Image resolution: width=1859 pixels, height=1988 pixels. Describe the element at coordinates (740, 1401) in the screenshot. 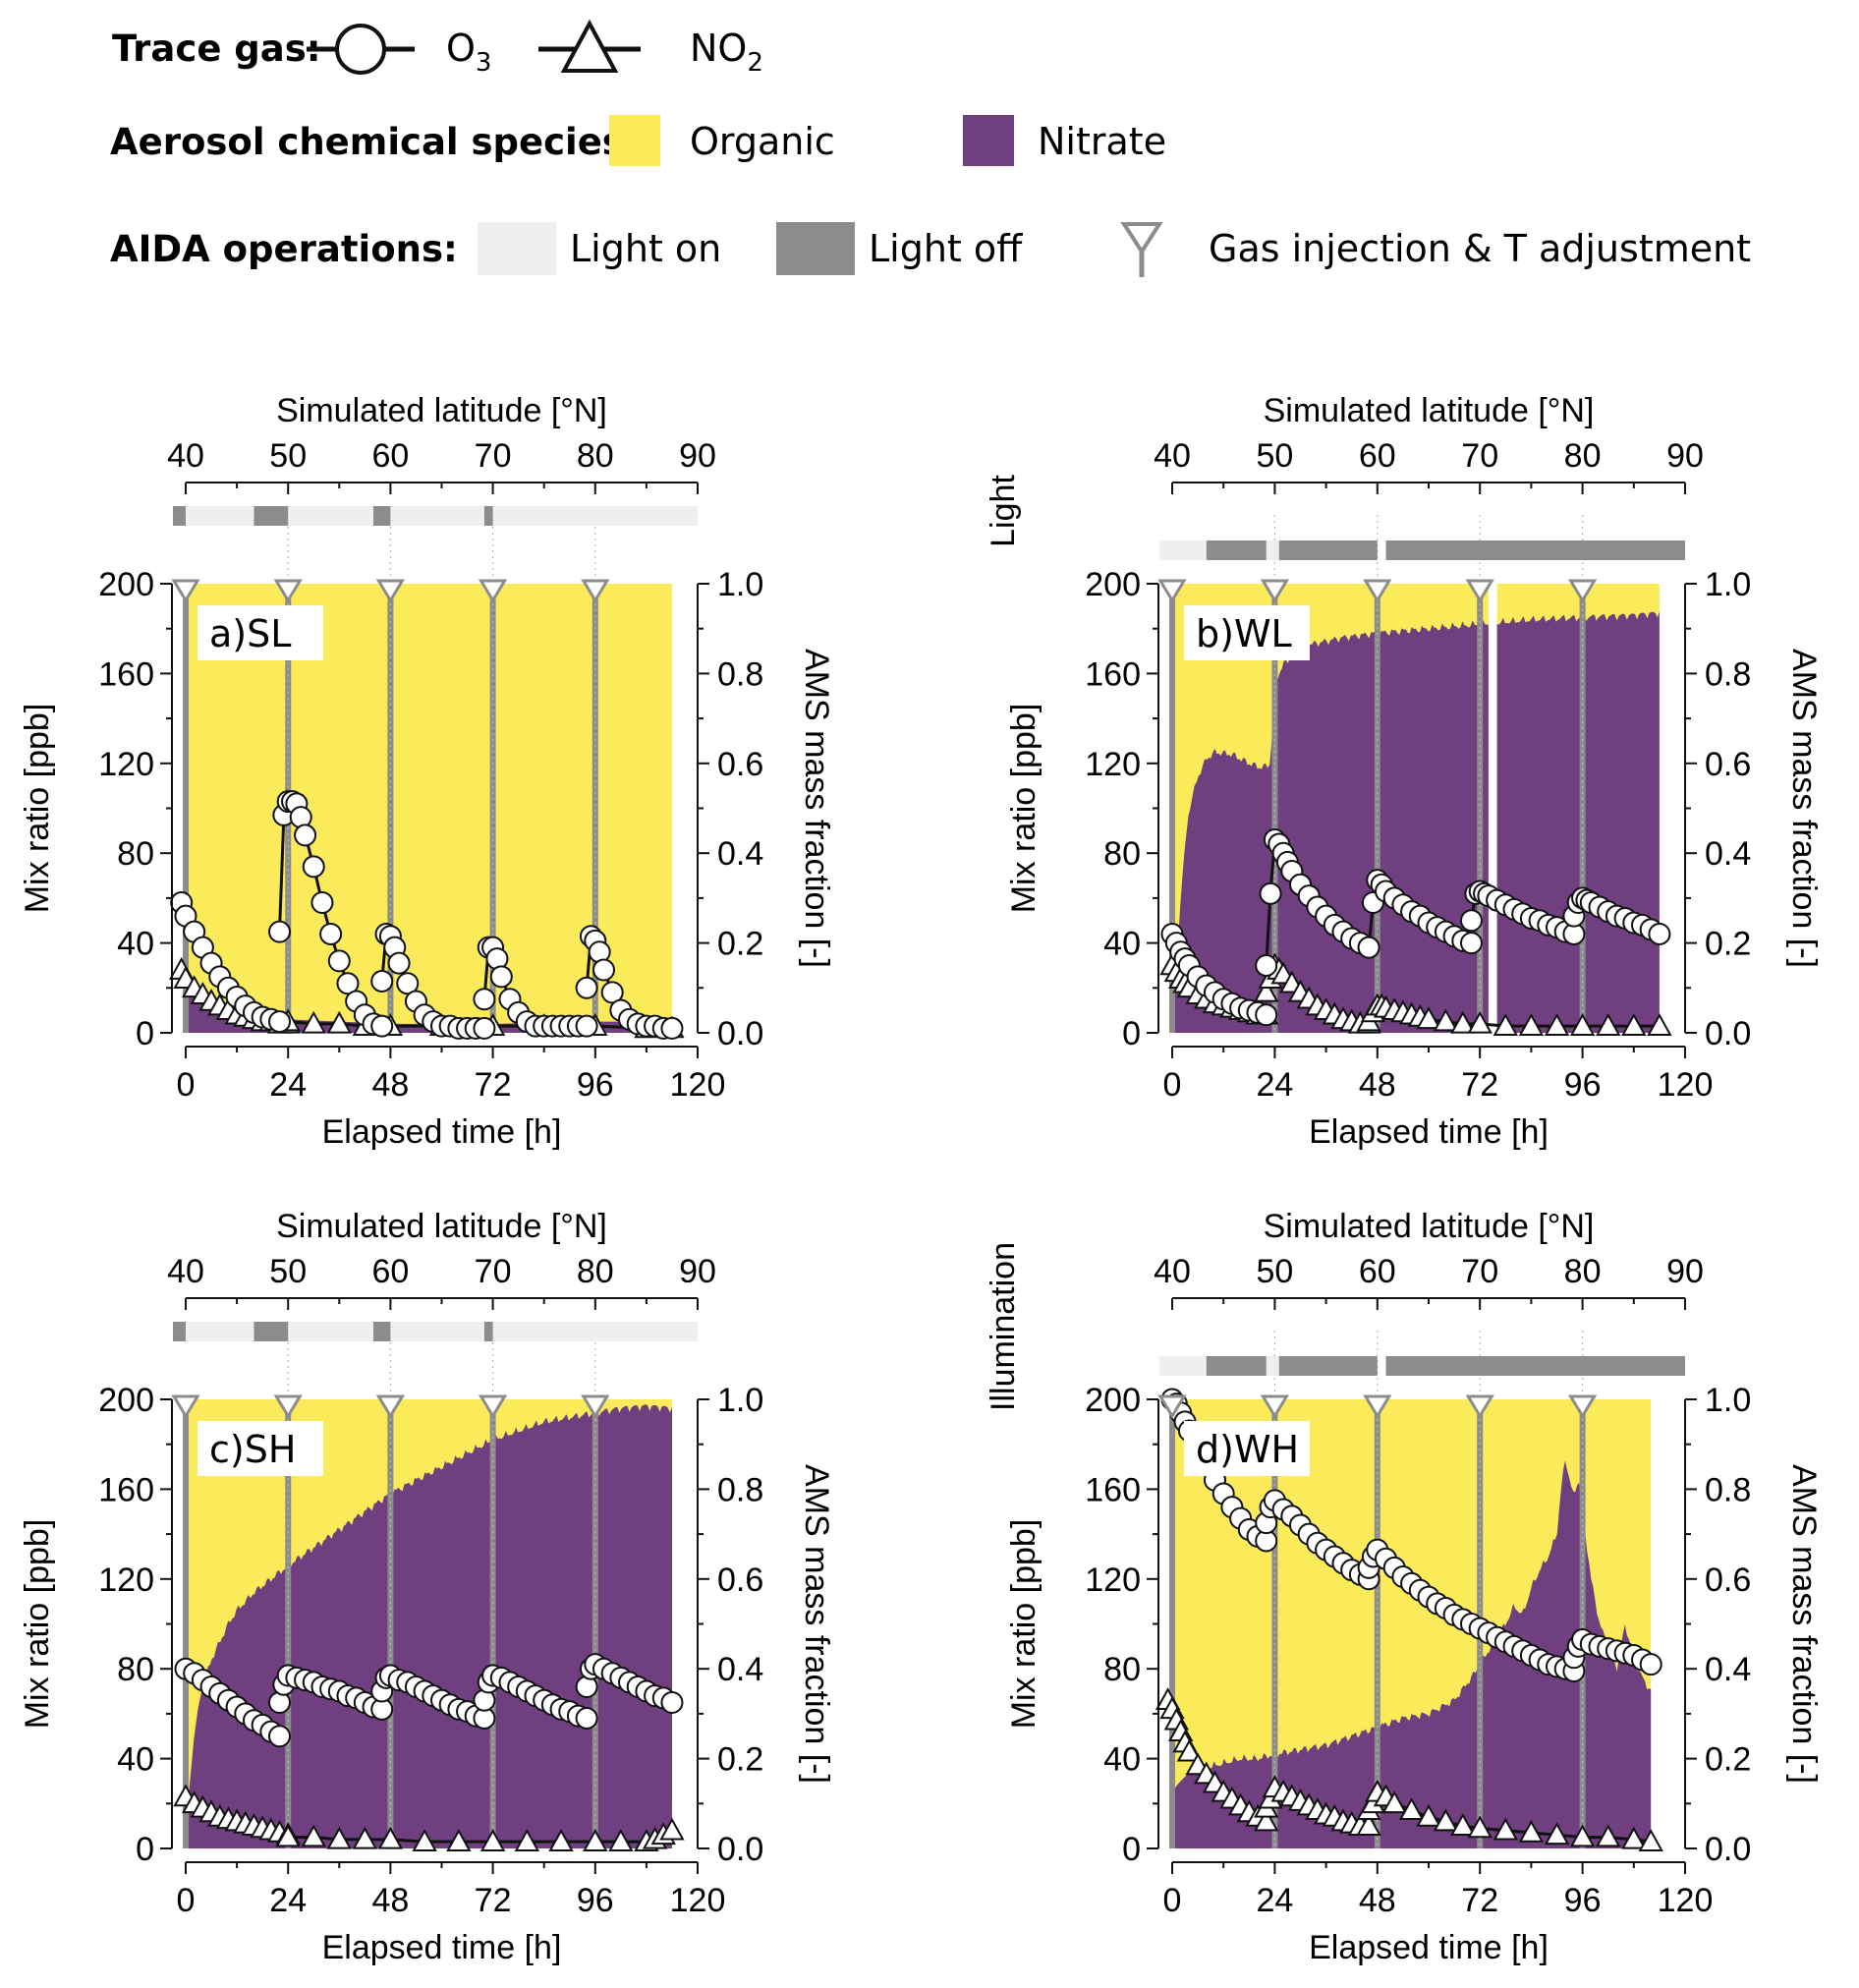

I see `panel-3-y2-tick-label: 1.0` at that location.